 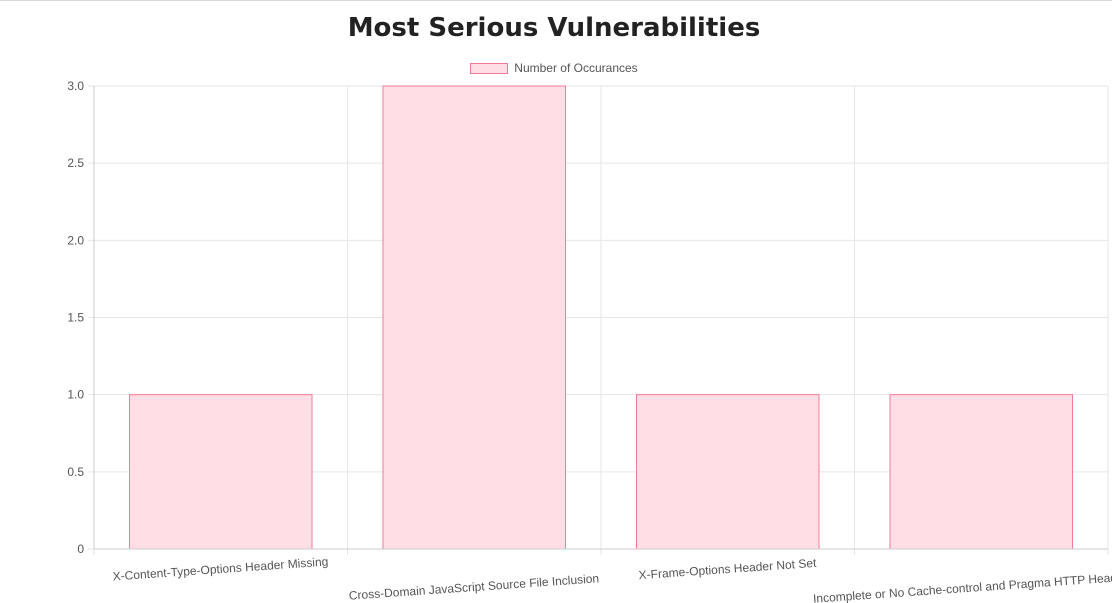 I want to click on y-tick-label: 0, so click(x=80, y=549).